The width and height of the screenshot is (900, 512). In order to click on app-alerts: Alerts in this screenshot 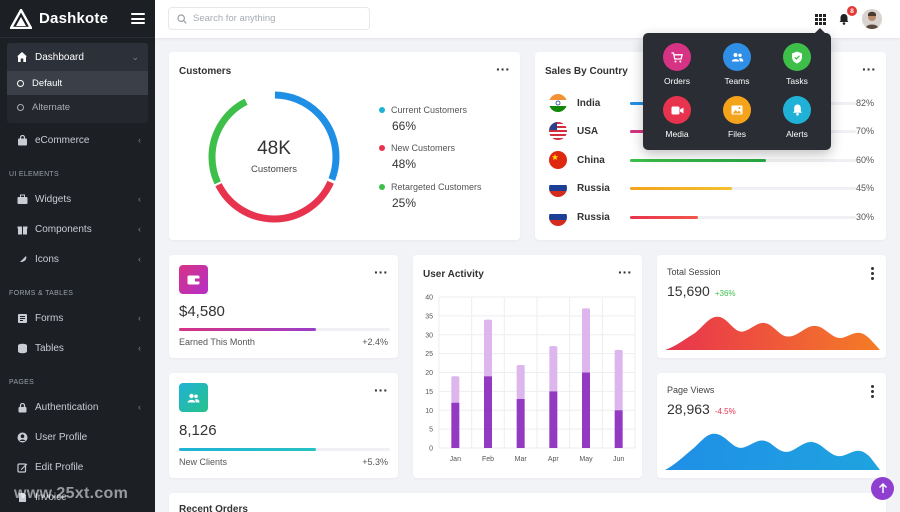, I will do `click(797, 117)`.